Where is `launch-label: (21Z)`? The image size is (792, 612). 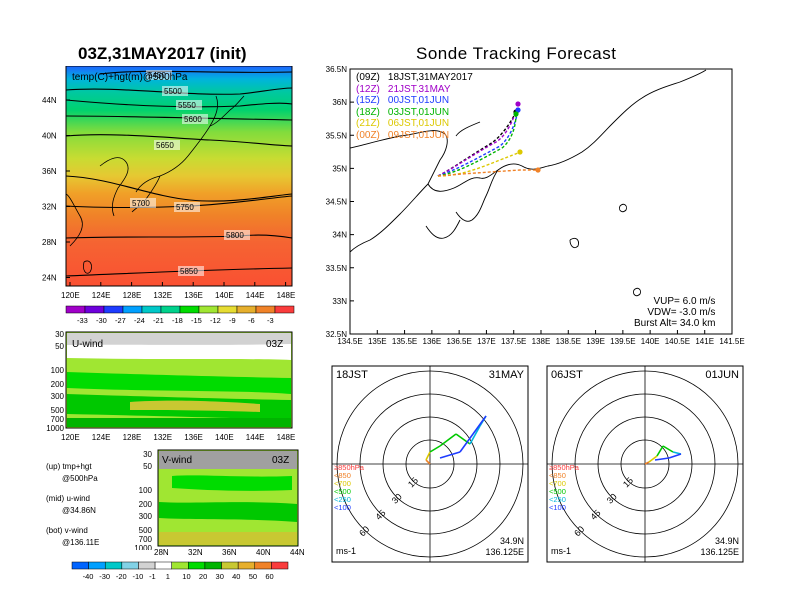 launch-label: (21Z) is located at coordinates (368, 123).